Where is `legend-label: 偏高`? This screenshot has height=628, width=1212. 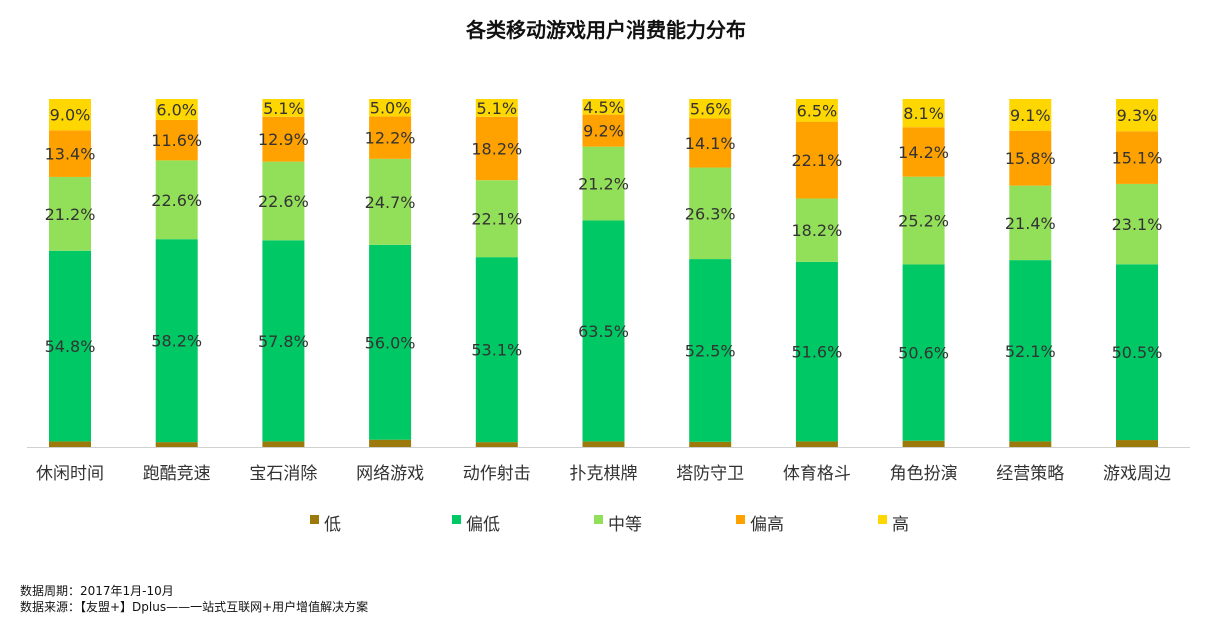
legend-label: 偏高 is located at coordinates (767, 525).